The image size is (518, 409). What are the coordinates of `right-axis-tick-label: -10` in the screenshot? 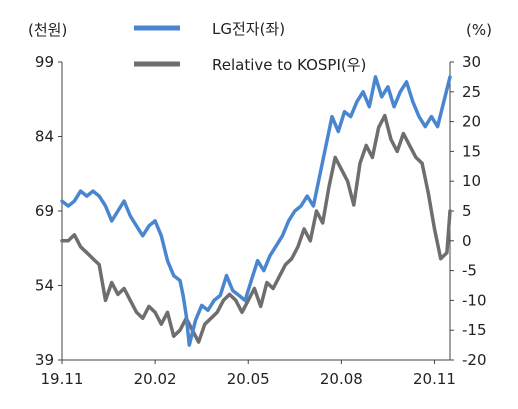 It's located at (474, 300).